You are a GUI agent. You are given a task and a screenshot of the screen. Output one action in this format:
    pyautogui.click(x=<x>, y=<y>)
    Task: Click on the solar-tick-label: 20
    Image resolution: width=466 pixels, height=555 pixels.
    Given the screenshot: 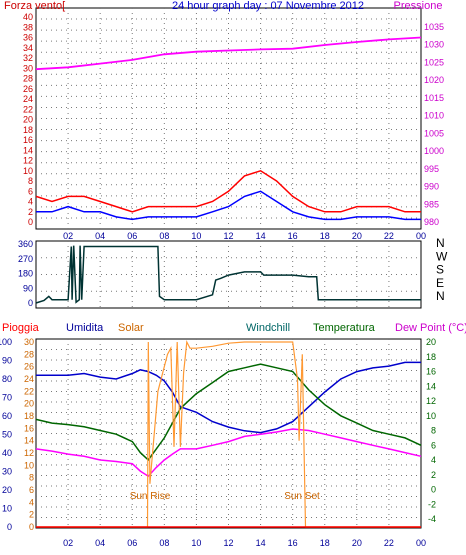 What is the action you would take?
    pyautogui.click(x=29, y=404)
    